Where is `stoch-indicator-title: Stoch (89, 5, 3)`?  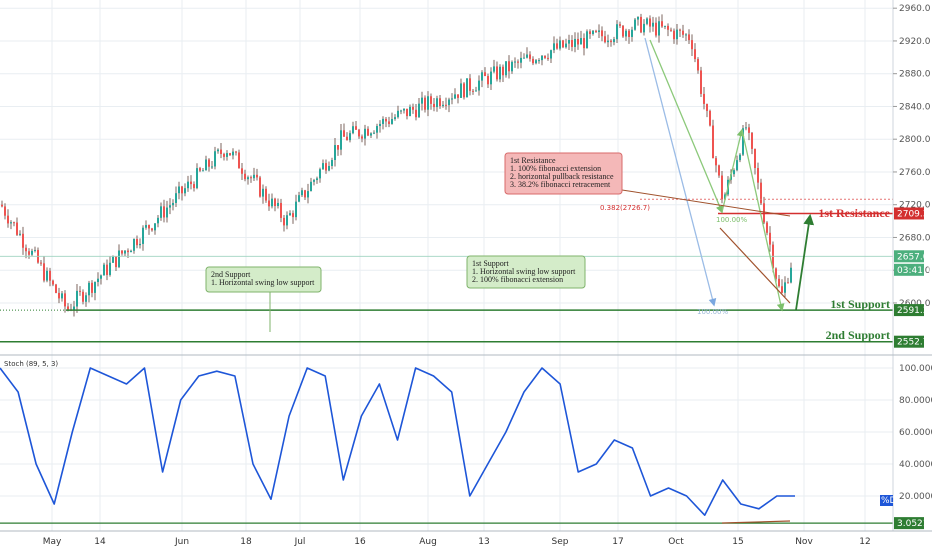
stoch-indicator-title: Stoch (89, 5, 3) is located at coordinates (31, 364).